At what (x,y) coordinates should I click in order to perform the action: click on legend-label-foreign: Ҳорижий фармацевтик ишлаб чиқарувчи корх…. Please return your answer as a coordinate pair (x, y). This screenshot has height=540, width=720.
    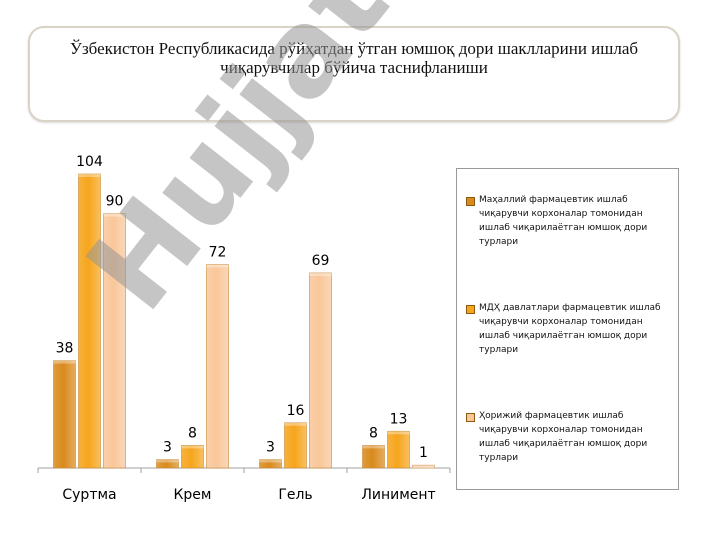
    Looking at the image, I should click on (563, 437).